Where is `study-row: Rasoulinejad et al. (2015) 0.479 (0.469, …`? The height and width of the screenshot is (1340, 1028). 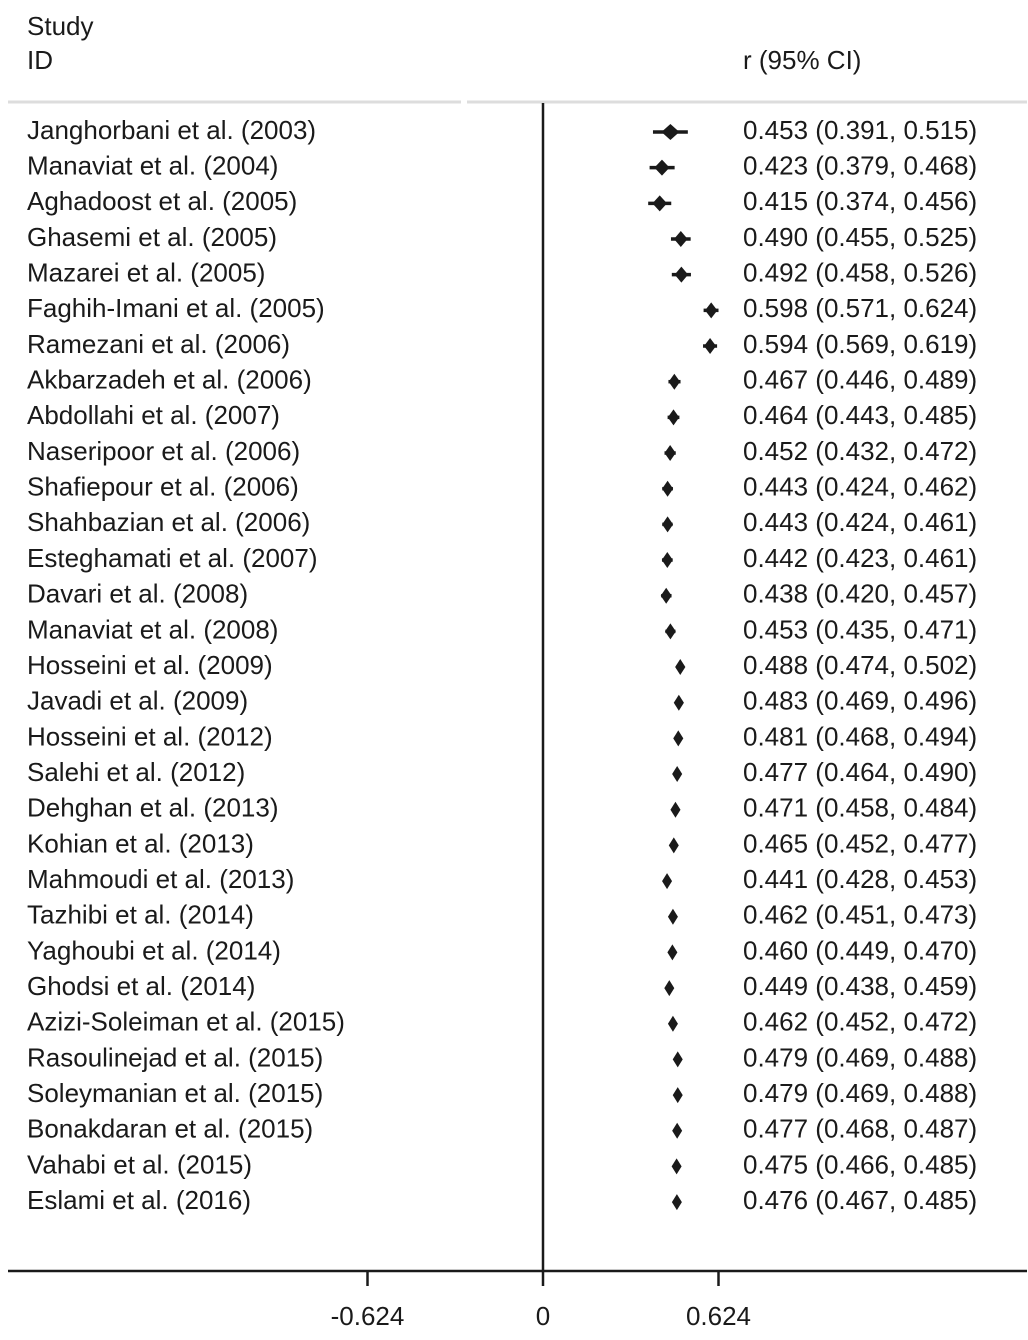
study-row: Rasoulinejad et al. (2015) 0.479 (0.469, … is located at coordinates (502, 1057).